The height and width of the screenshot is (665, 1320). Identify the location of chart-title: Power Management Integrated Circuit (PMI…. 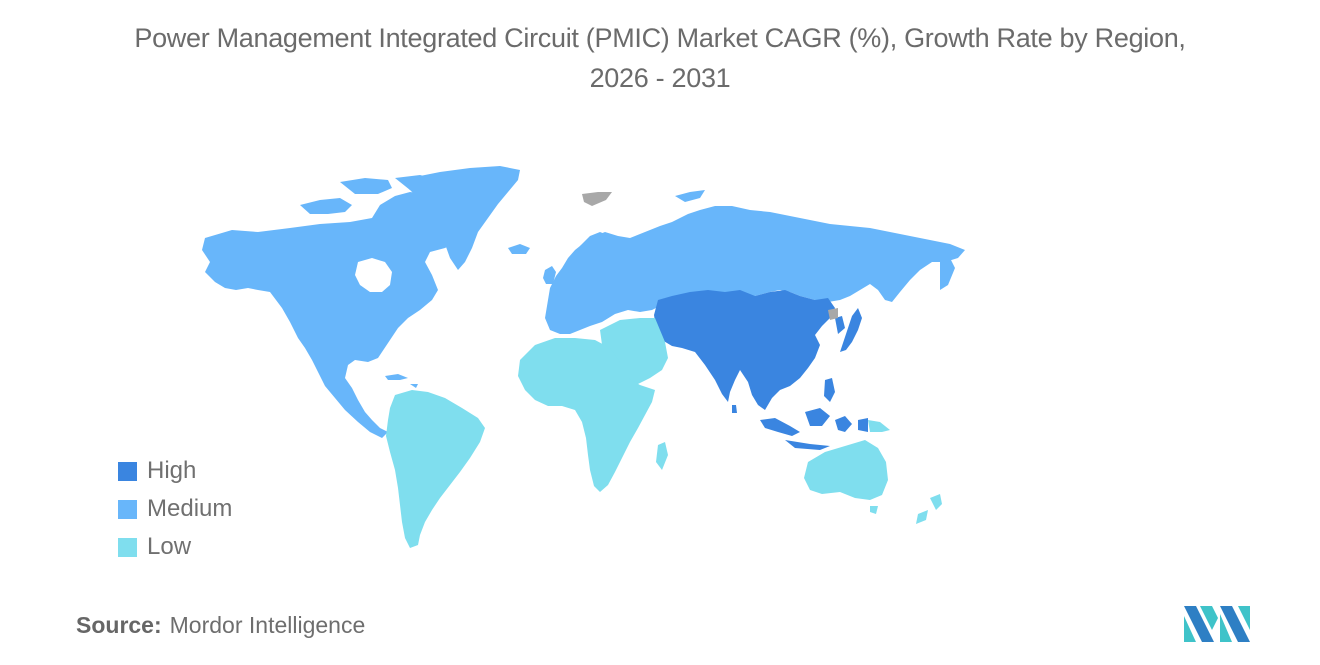
(660, 58).